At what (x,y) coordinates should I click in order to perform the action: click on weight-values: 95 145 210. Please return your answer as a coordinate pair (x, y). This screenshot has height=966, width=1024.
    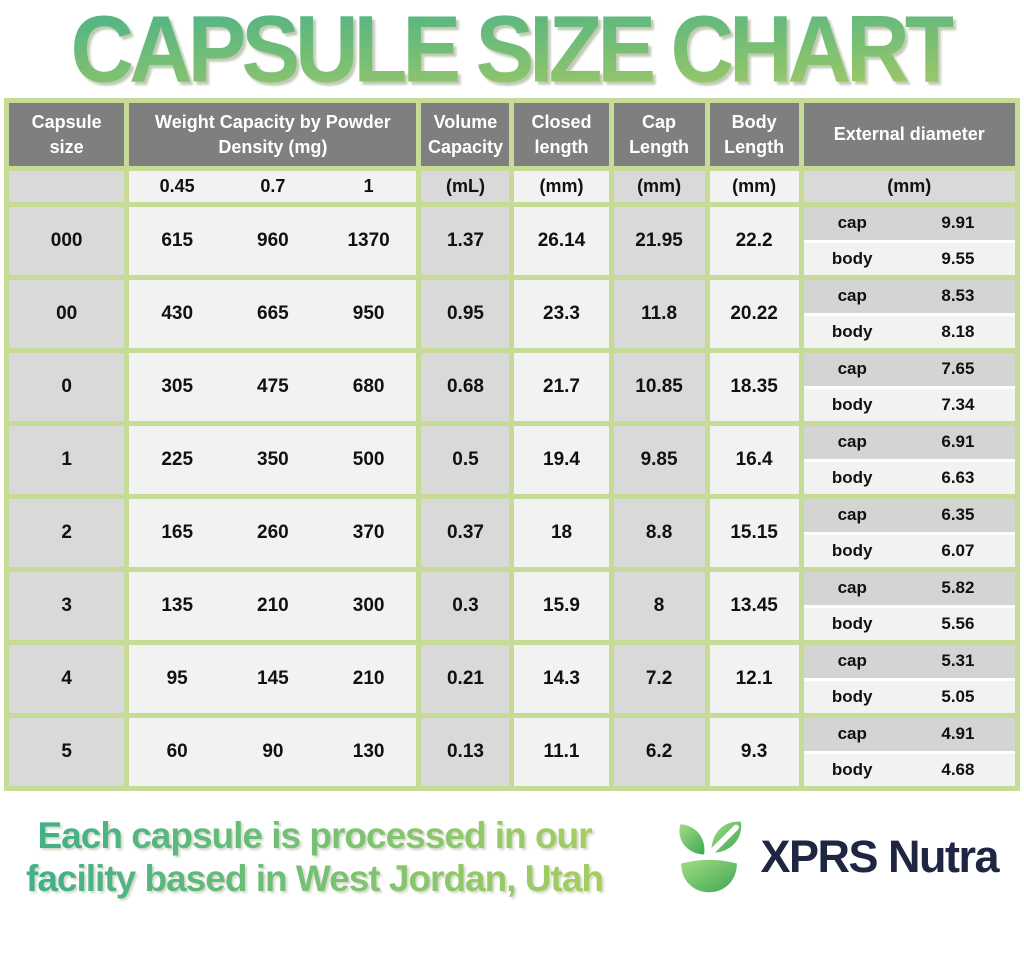
    Looking at the image, I should click on (273, 679).